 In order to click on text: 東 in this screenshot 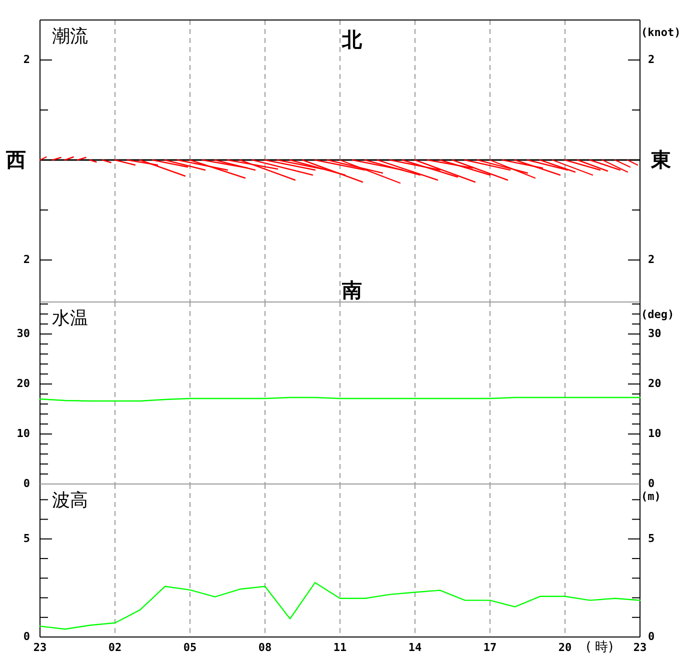, I will do `click(660, 159)`.